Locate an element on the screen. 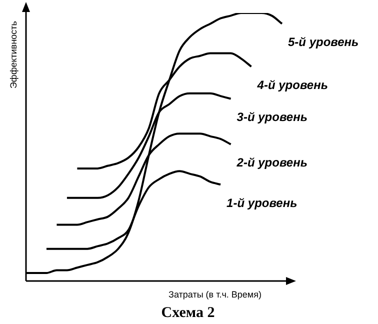 This screenshot has width=378, height=324. series-label: 5-й уровень is located at coordinates (323, 42).